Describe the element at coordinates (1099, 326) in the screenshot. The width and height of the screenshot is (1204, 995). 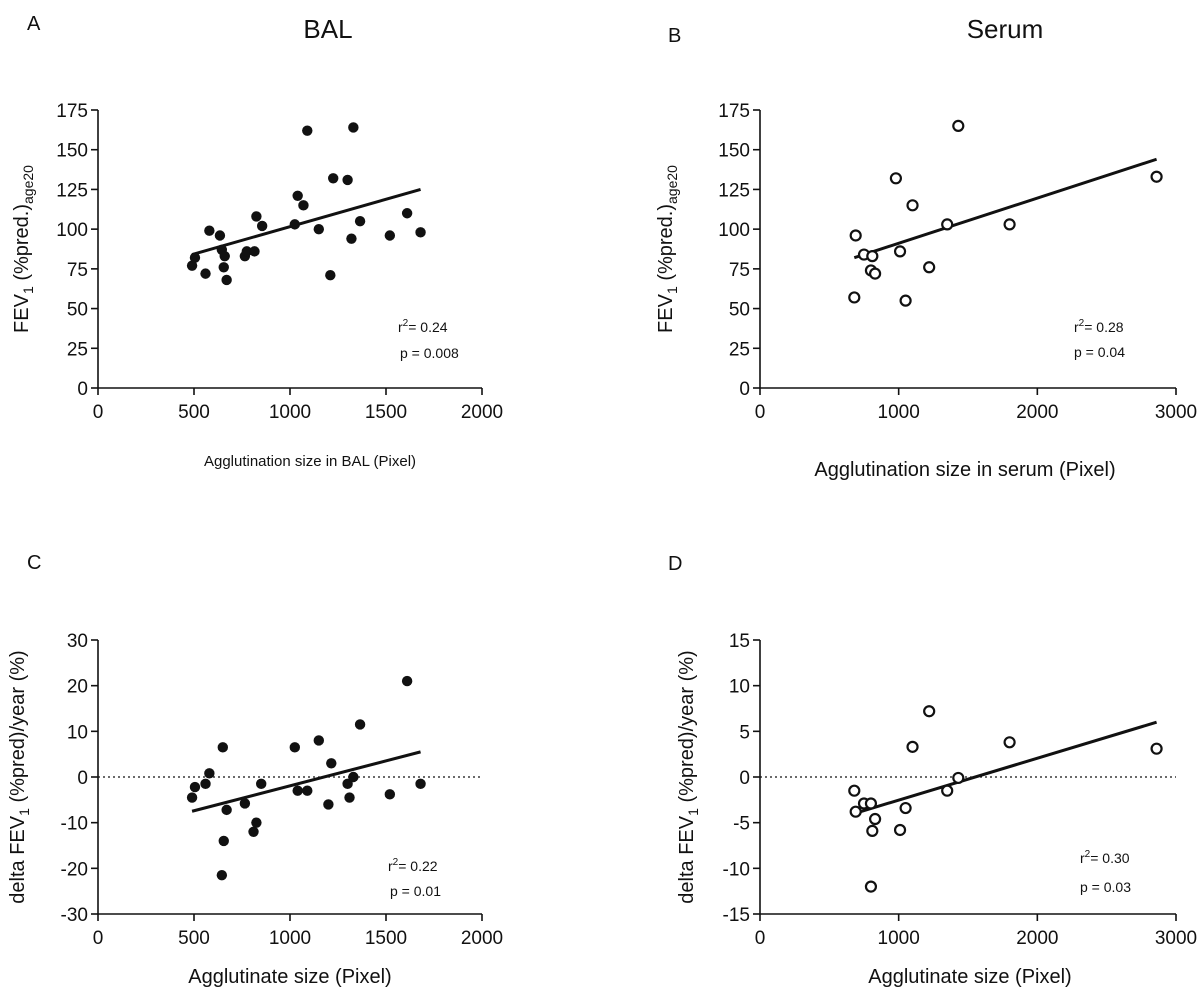
I see `r-squared-label: r2= 0.28` at that location.